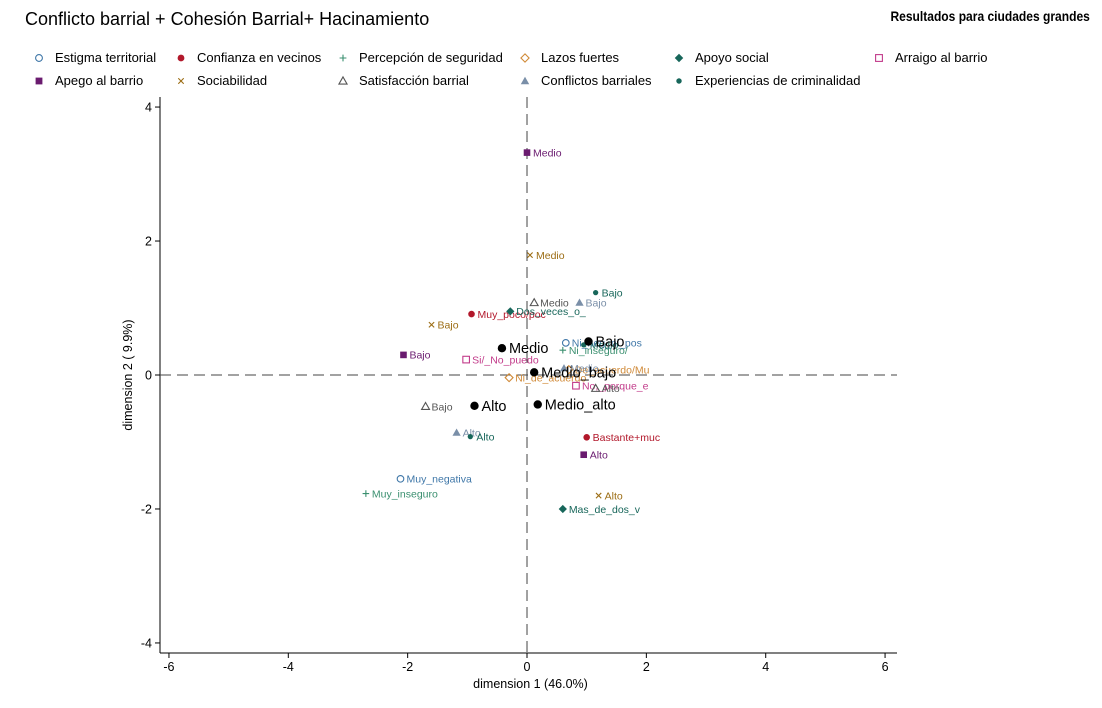  Describe the element at coordinates (407, 667) in the screenshot. I see `x-tick-label: -2` at that location.